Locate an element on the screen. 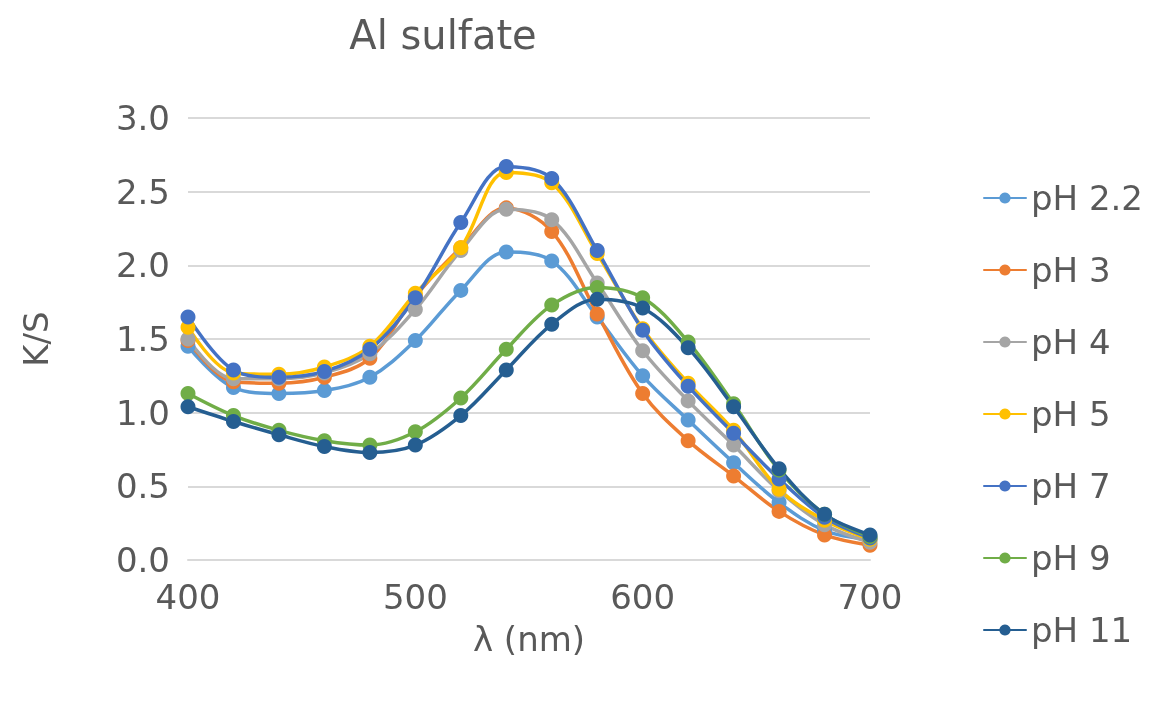 The width and height of the screenshot is (1166, 721). legend-label: pH 9 is located at coordinates (1070, 558).